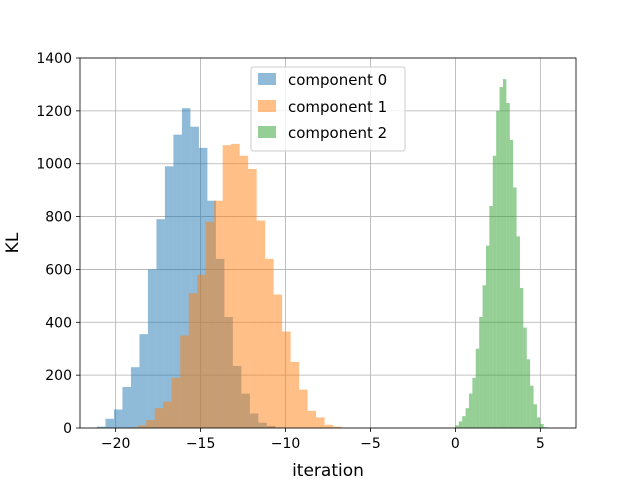 The image size is (640, 480). I want to click on y-tick-label: 0, so click(67, 429).